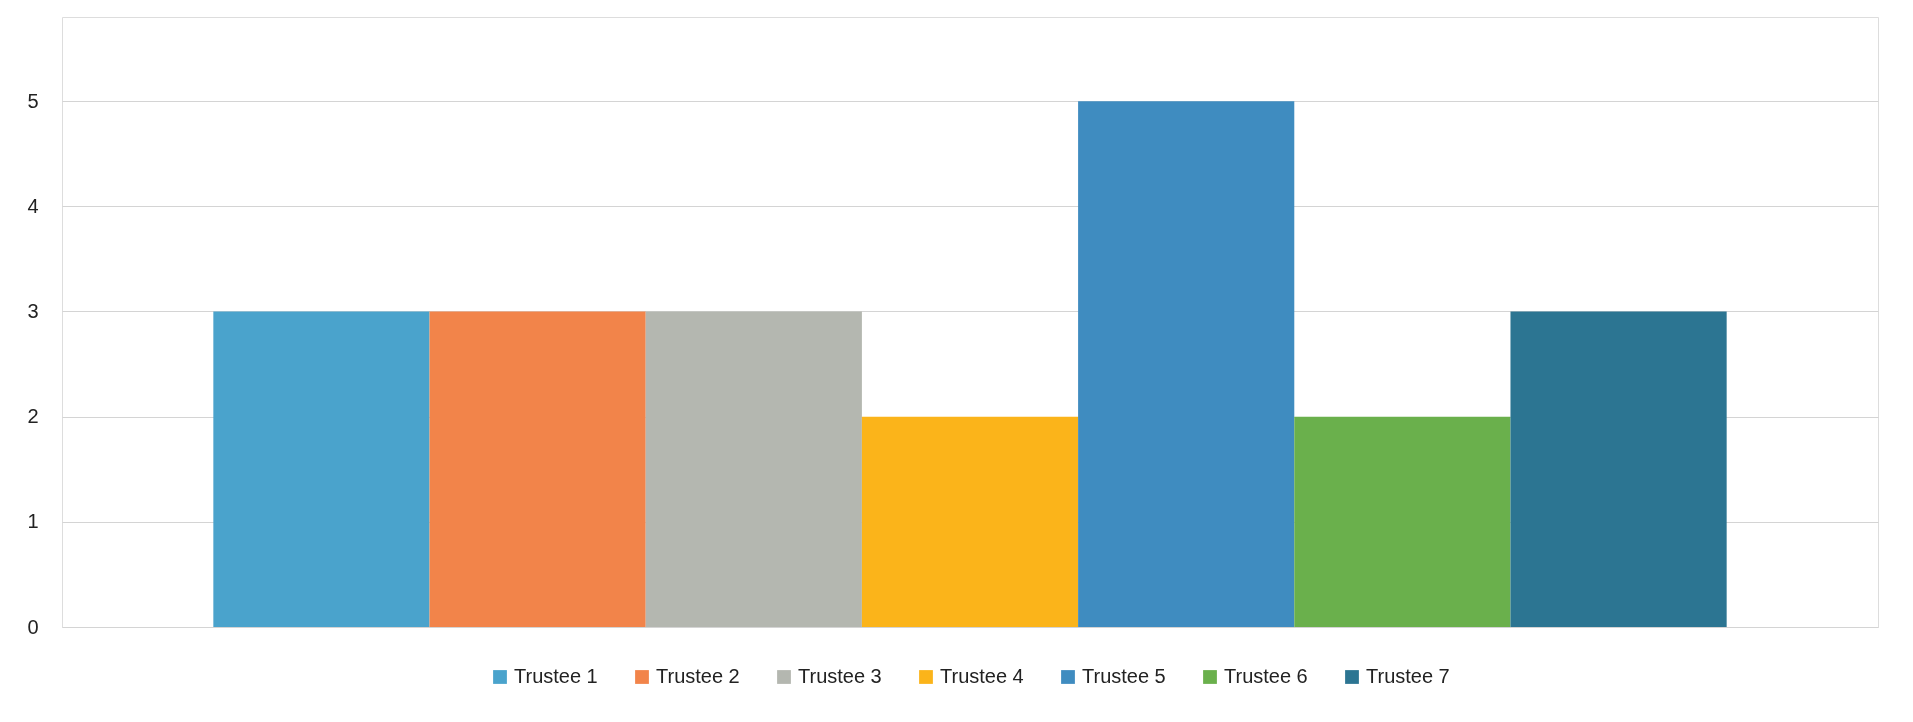  I want to click on legend-label: Trustee 5, so click(1124, 676).